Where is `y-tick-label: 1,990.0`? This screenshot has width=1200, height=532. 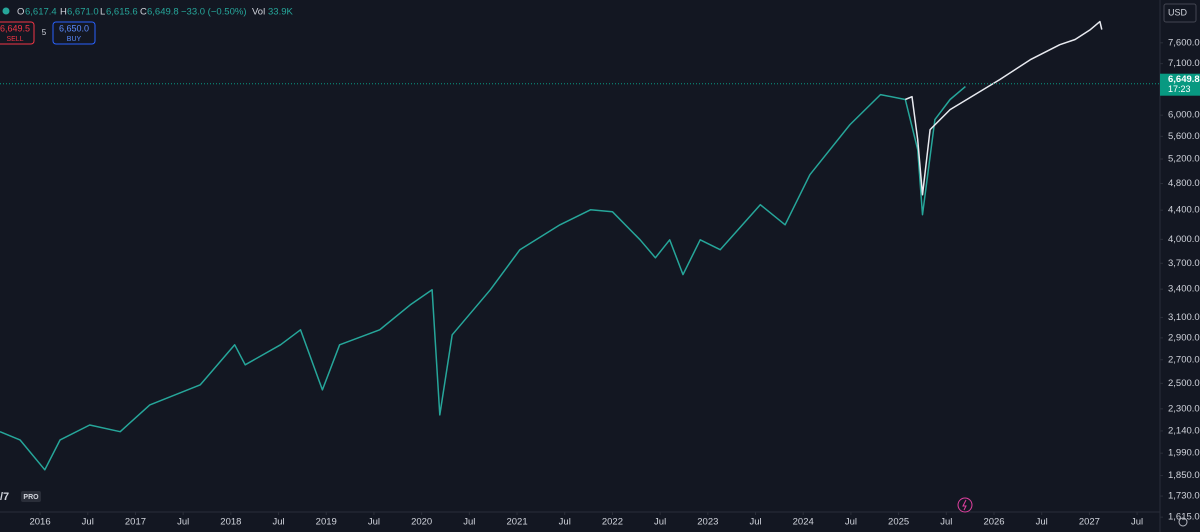
y-tick-label: 1,990.0 is located at coordinates (1184, 453).